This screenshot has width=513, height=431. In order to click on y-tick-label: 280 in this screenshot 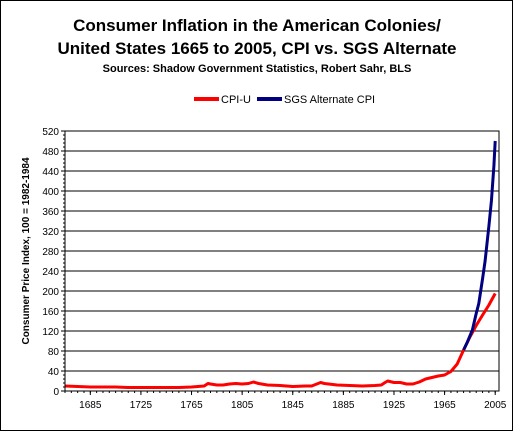, I will do `click(50, 252)`.